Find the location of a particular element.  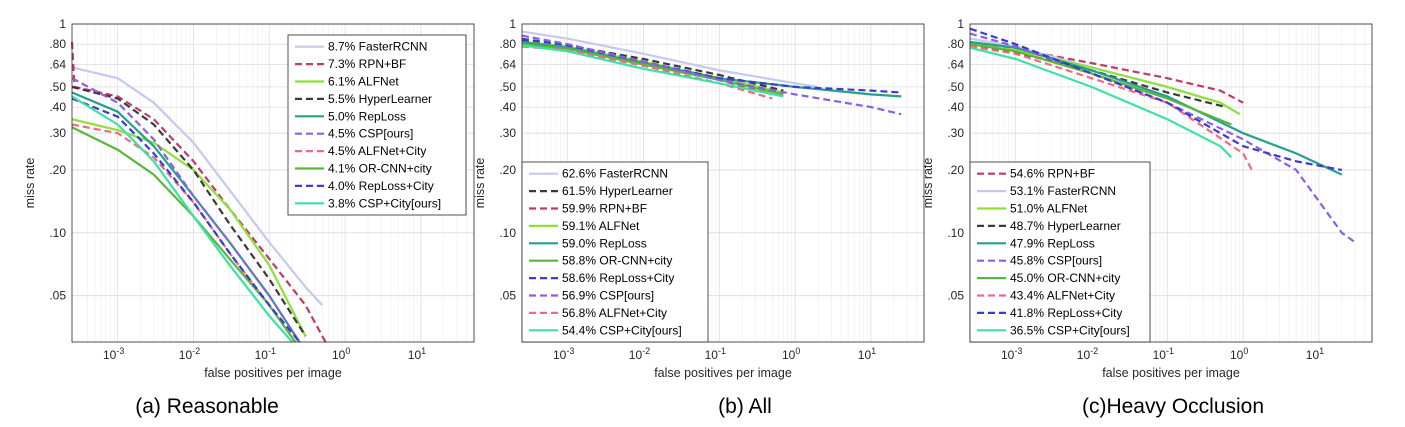

legend-entry: 45.0% OR-CNN+city is located at coordinates (1065, 278).